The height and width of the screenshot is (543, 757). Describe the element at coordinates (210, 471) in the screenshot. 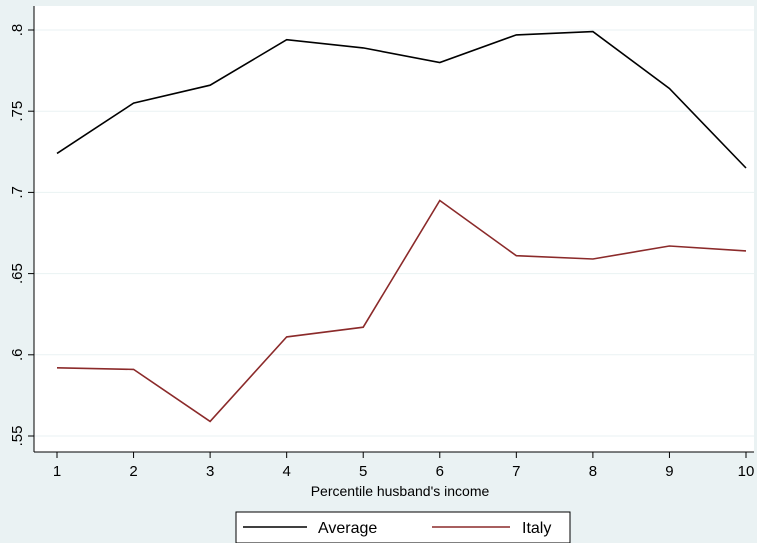

I see `x-tick-label-2: 3` at that location.